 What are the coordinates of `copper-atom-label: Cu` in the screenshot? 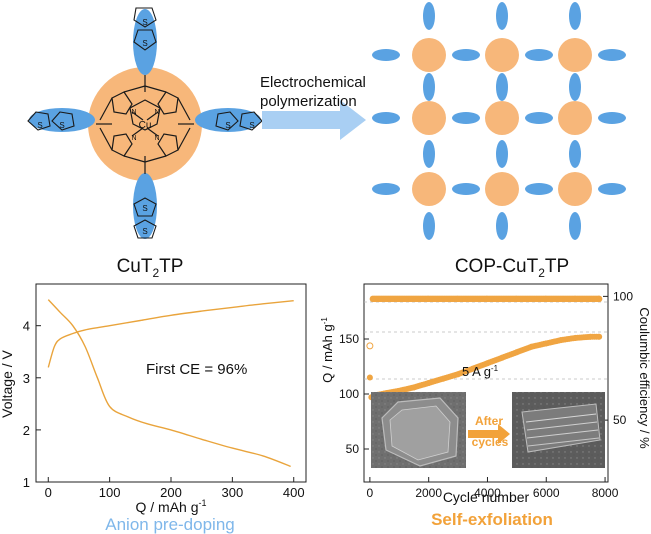 It's located at (145, 125).